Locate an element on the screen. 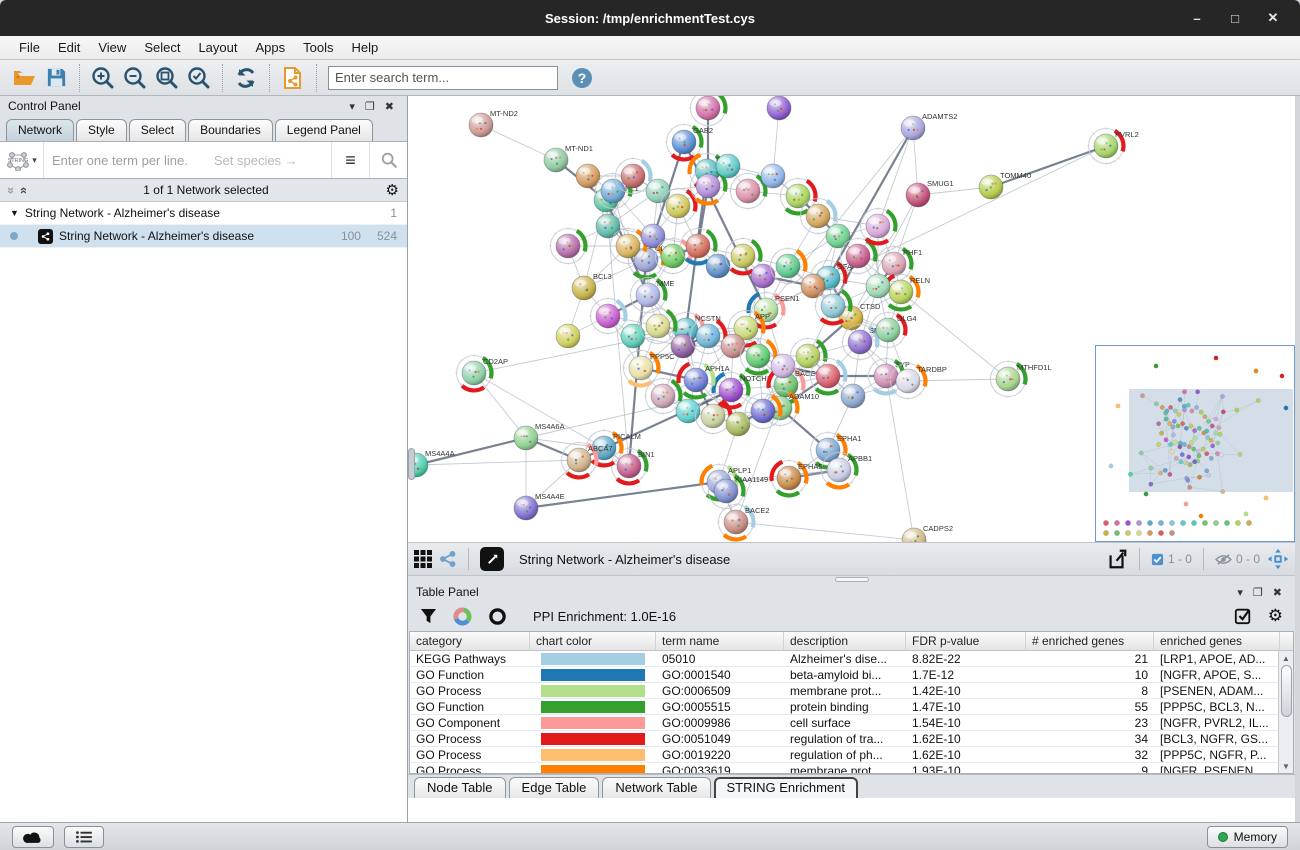  string-options-button: ≡ is located at coordinates (350, 160).